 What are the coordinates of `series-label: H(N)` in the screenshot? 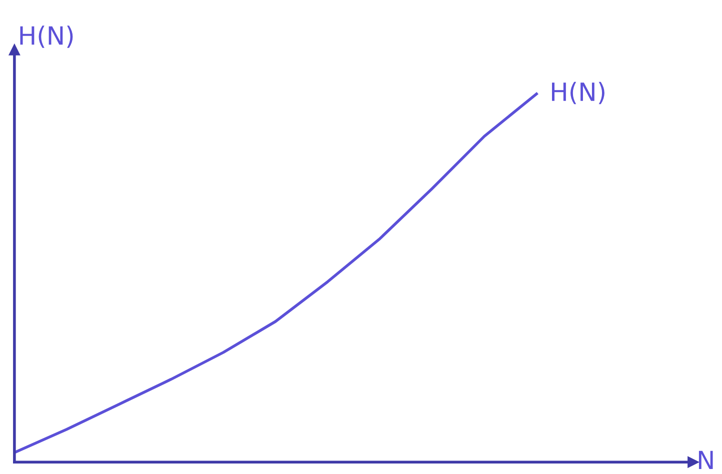 It's located at (578, 93).